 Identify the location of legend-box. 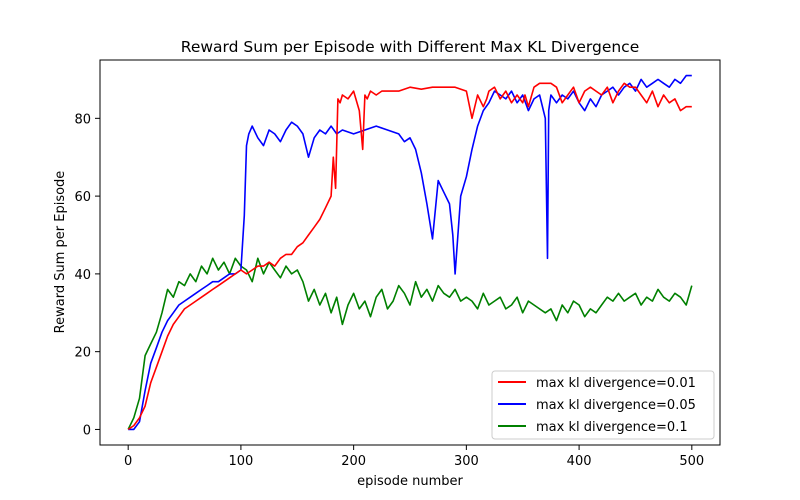
(603, 405).